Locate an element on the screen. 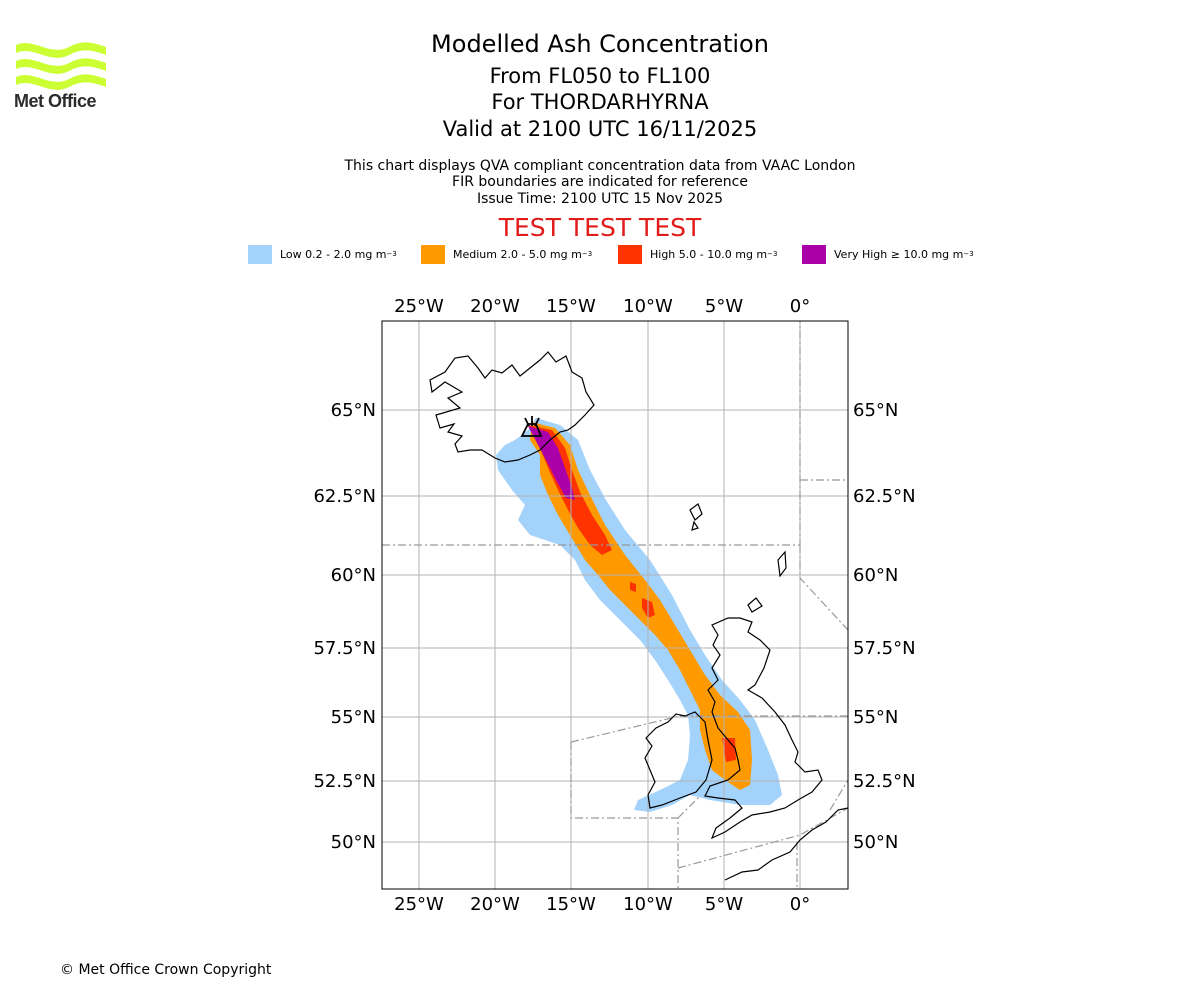 The image size is (1200, 1000). lat-label-right-62-5n: 62.5°N is located at coordinates (884, 496).